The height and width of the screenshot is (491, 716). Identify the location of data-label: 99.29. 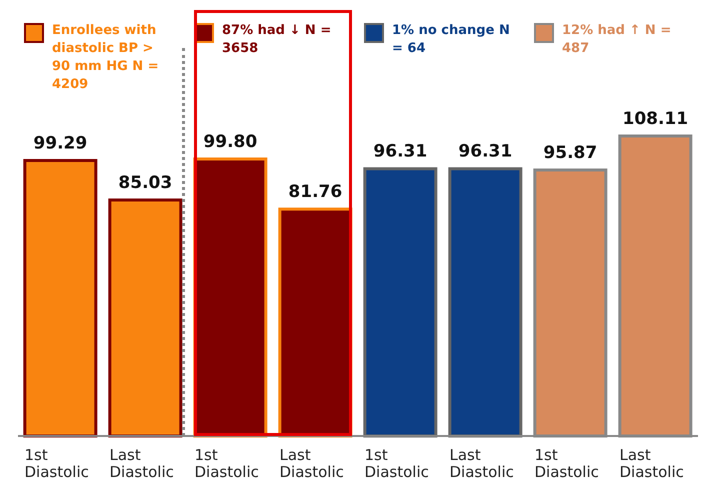
(60, 143).